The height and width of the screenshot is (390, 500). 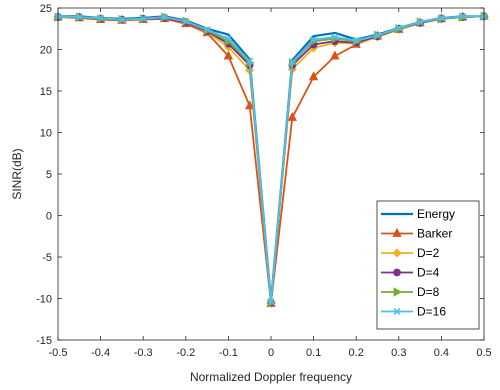 I want to click on x-axis-label: Normalized Doppler frequency, so click(x=271, y=377).